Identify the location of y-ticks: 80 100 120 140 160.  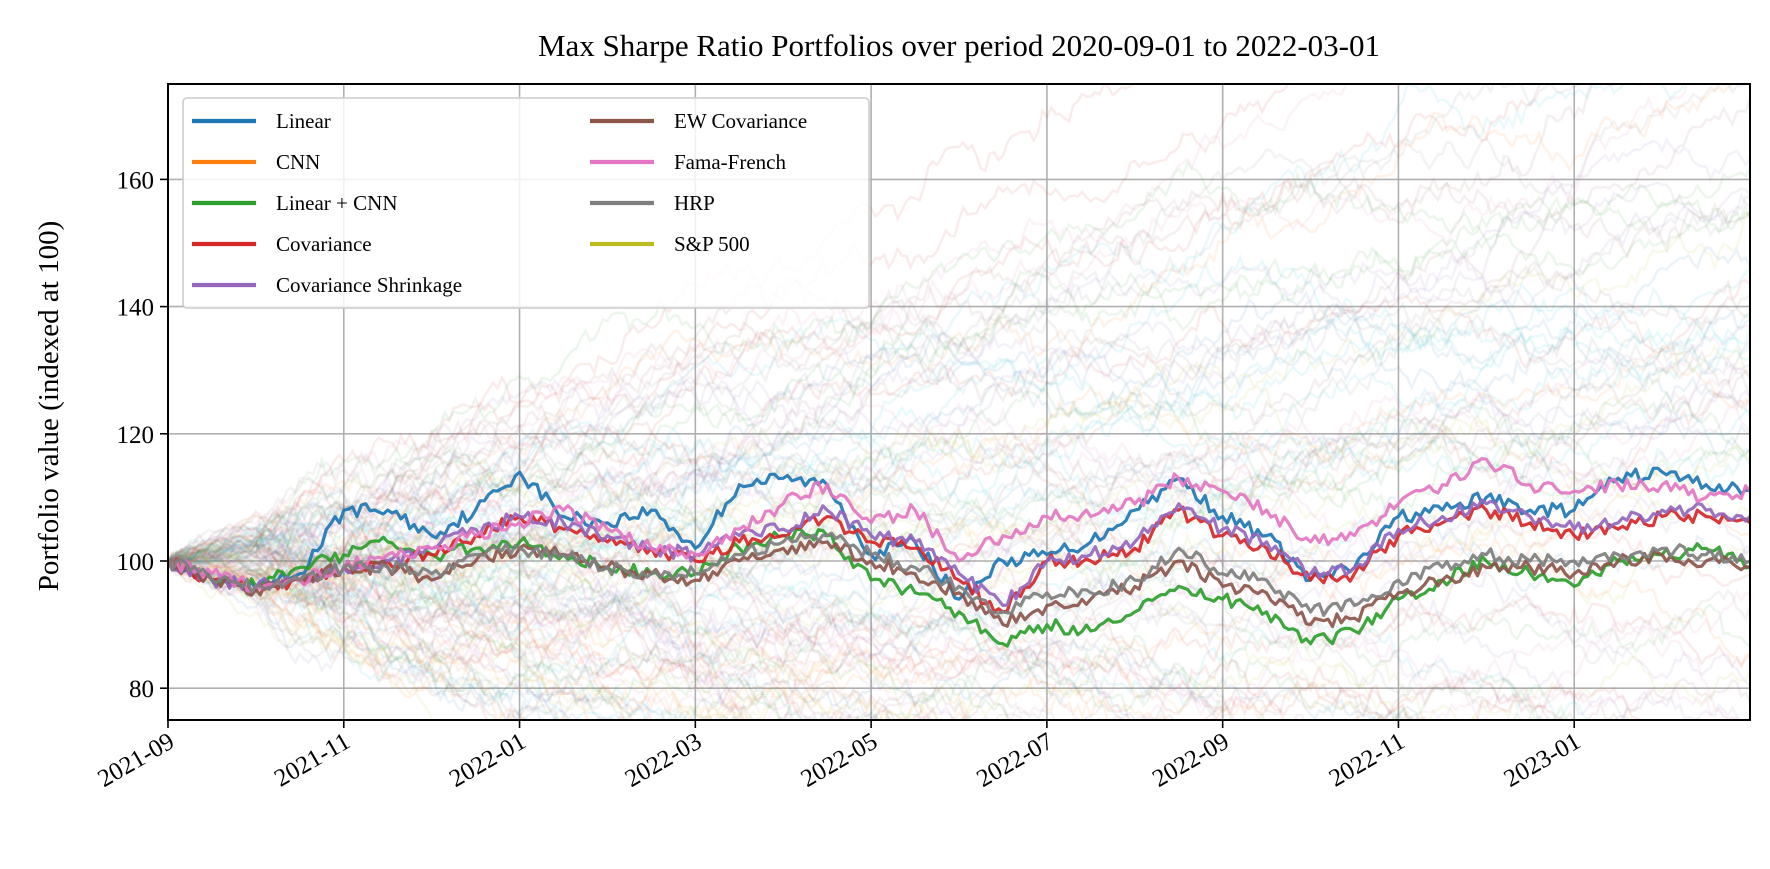
(143, 435).